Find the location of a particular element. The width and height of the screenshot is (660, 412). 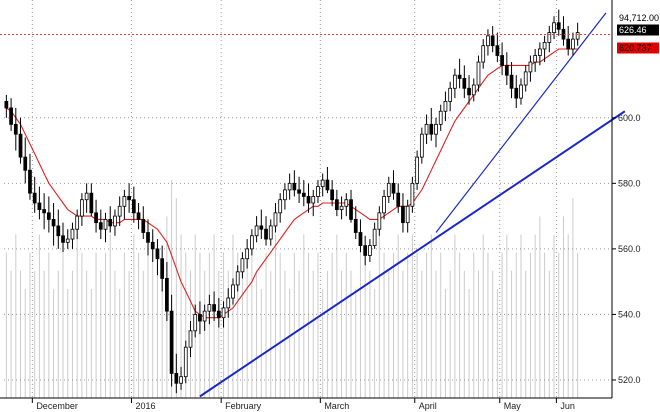

volume-badge-bg is located at coordinates (638, 18).